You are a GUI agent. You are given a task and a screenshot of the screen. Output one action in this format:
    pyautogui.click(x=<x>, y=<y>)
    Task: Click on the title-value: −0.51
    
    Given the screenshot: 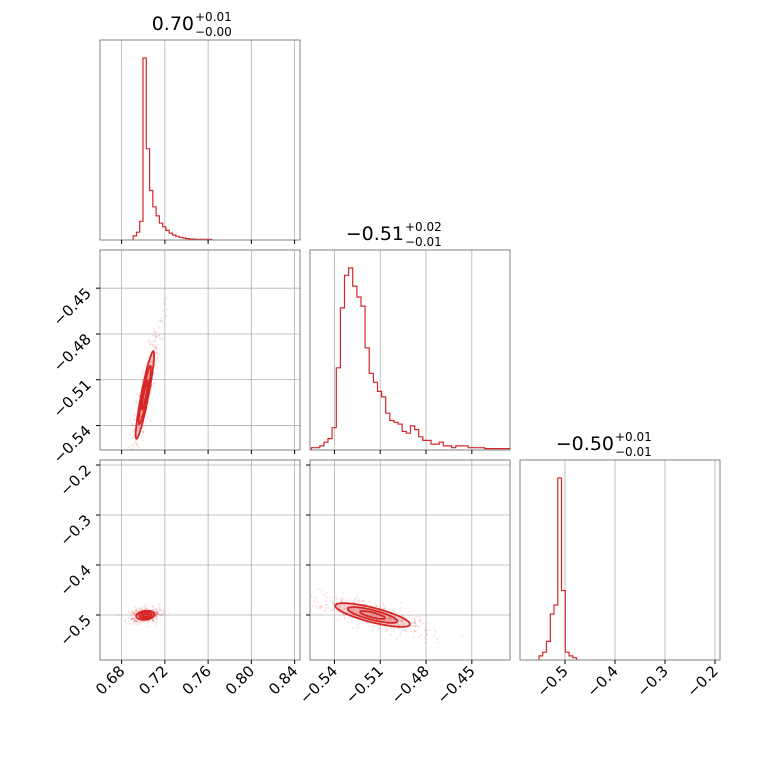 What is the action you would take?
    pyautogui.click(x=375, y=234)
    